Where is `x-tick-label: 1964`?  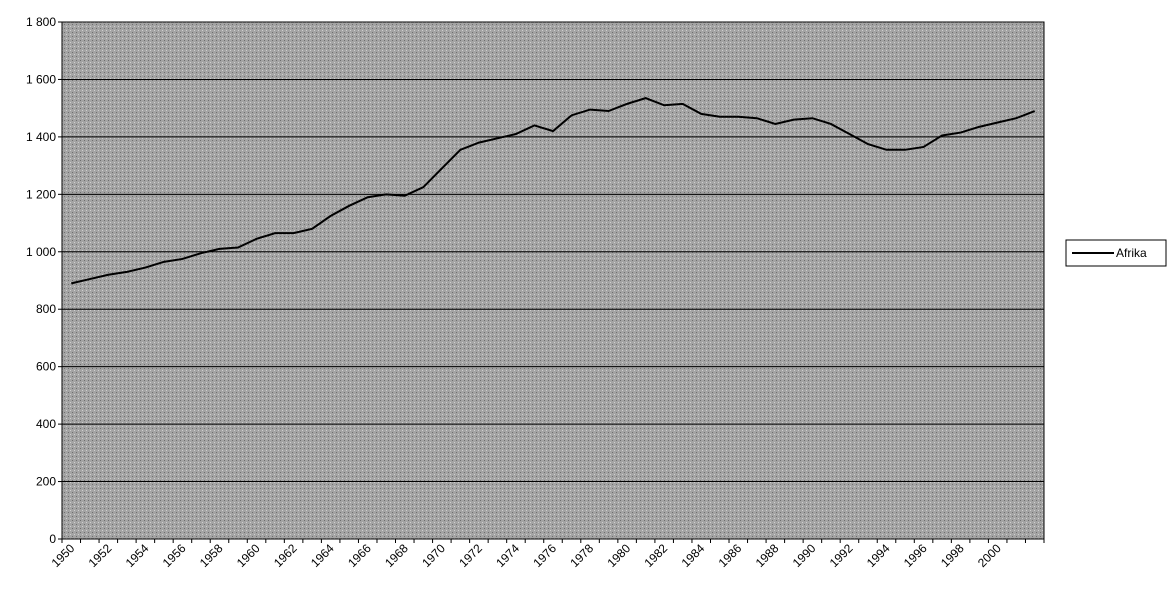
x-tick-label: 1964 is located at coordinates (322, 555).